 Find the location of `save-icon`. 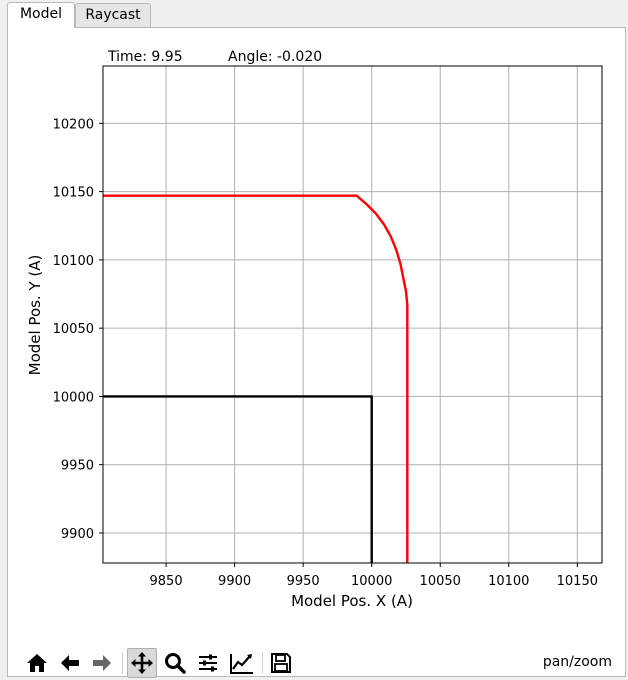

save-icon is located at coordinates (281, 663).